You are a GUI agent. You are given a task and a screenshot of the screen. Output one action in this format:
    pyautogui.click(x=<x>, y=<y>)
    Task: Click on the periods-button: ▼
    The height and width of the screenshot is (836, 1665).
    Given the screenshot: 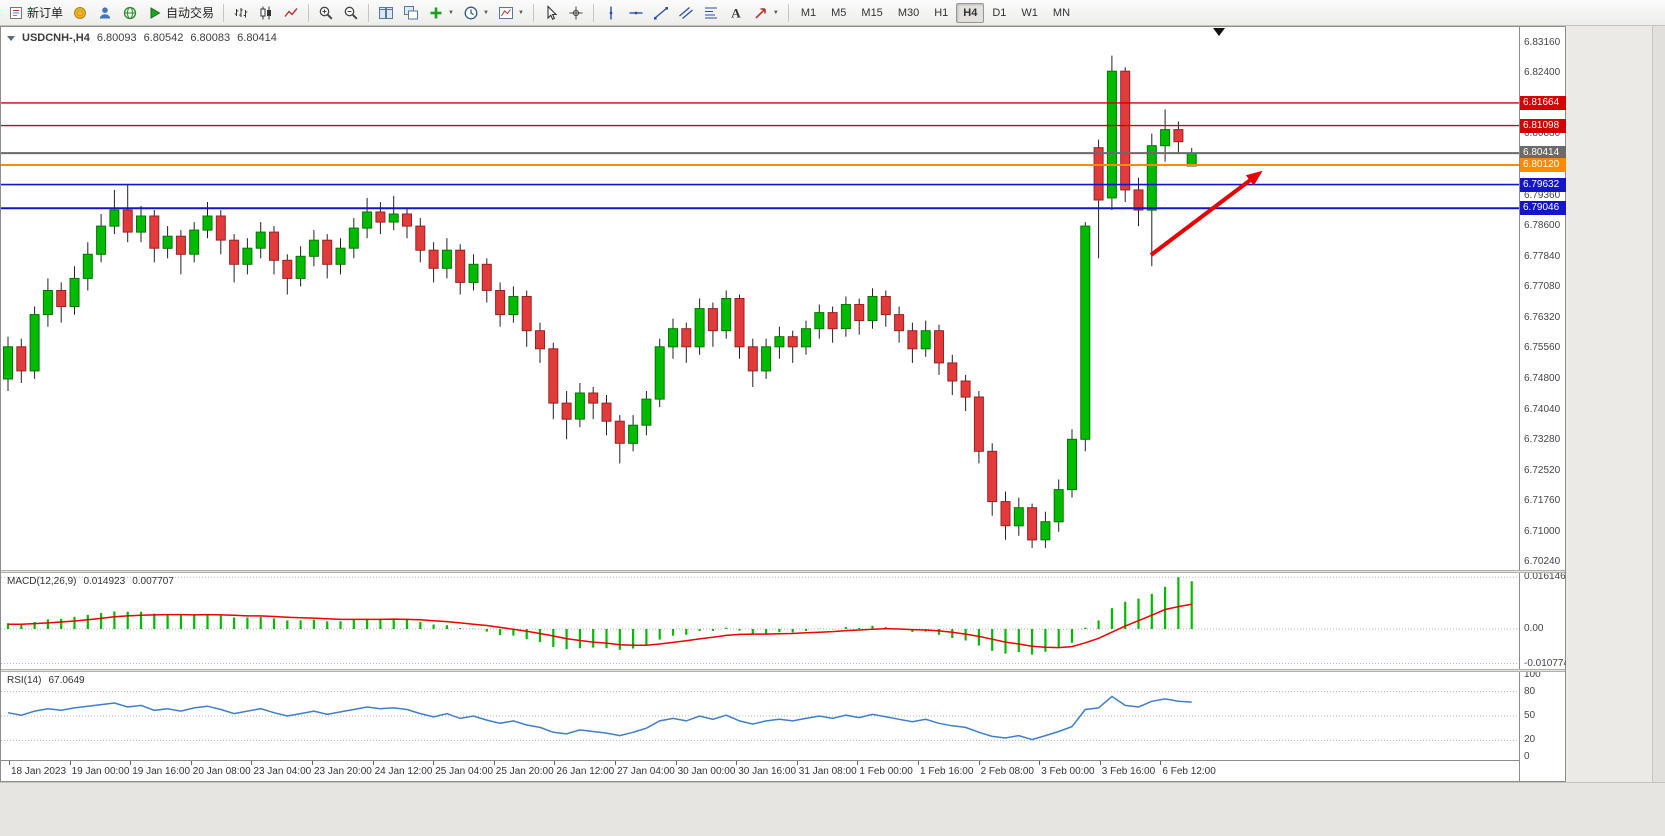 What is the action you would take?
    pyautogui.click(x=476, y=13)
    